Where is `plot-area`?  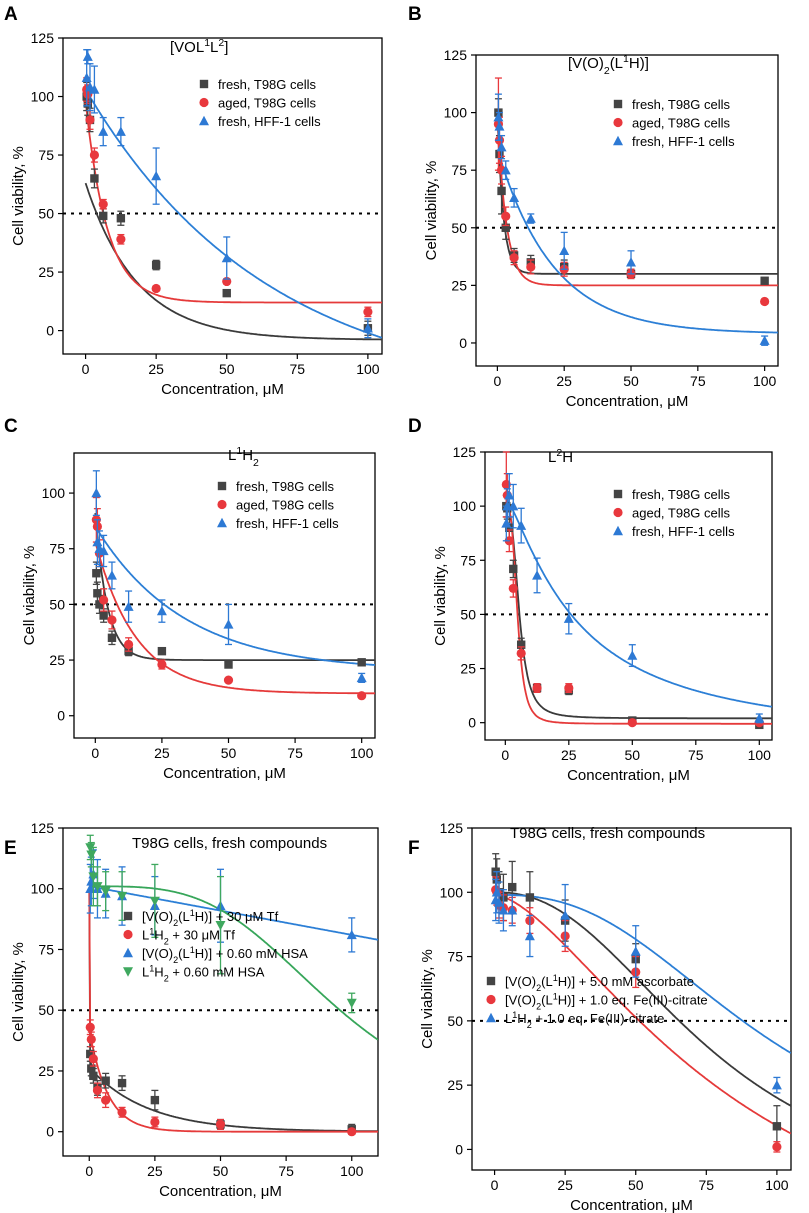
plot-area is located at coordinates (637, 223).